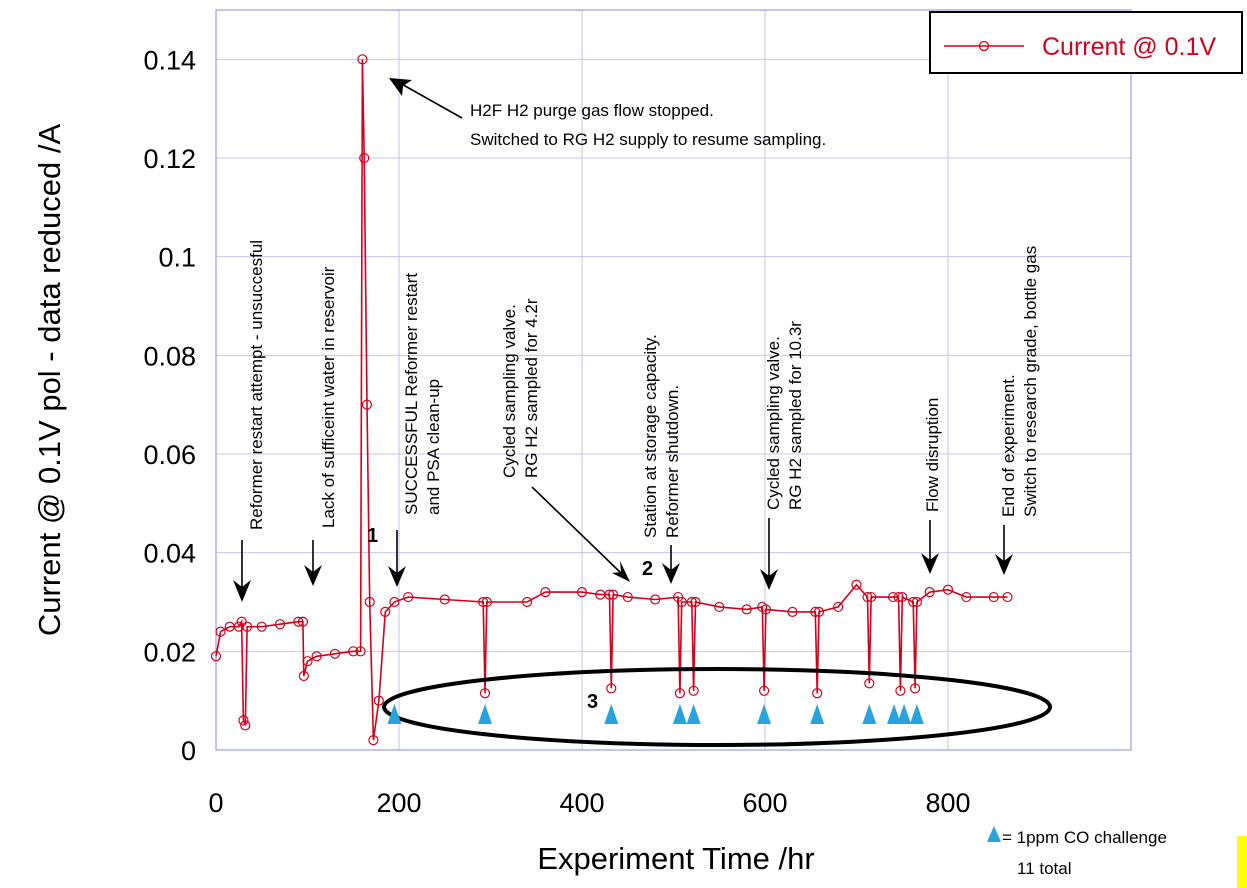 Image resolution: width=1247 pixels, height=888 pixels. I want to click on annotation-cycled-valve-1-line2: RG H2 sampled for 4.2r, so click(531, 388).